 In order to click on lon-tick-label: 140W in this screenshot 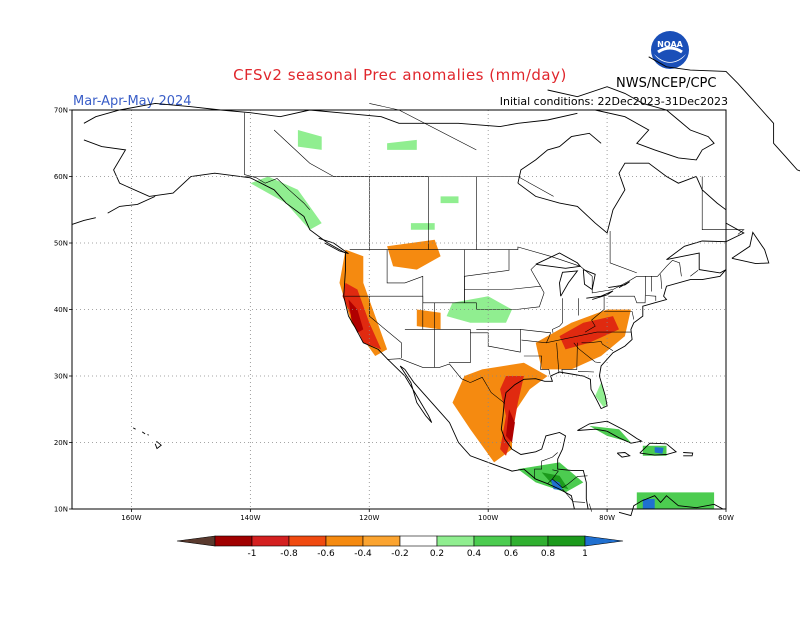, I will do `click(250, 518)`.